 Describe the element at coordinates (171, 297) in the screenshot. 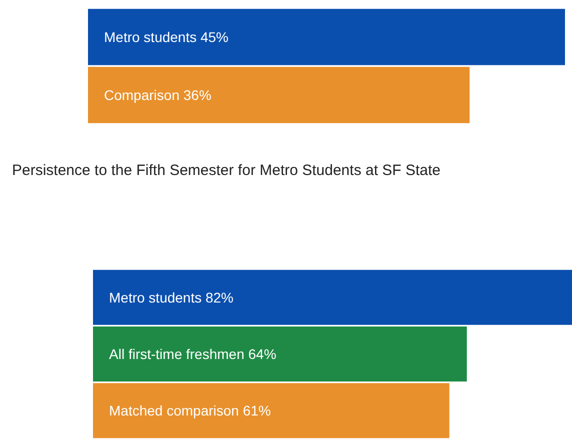

I see `data-label: Metro students 82%` at that location.